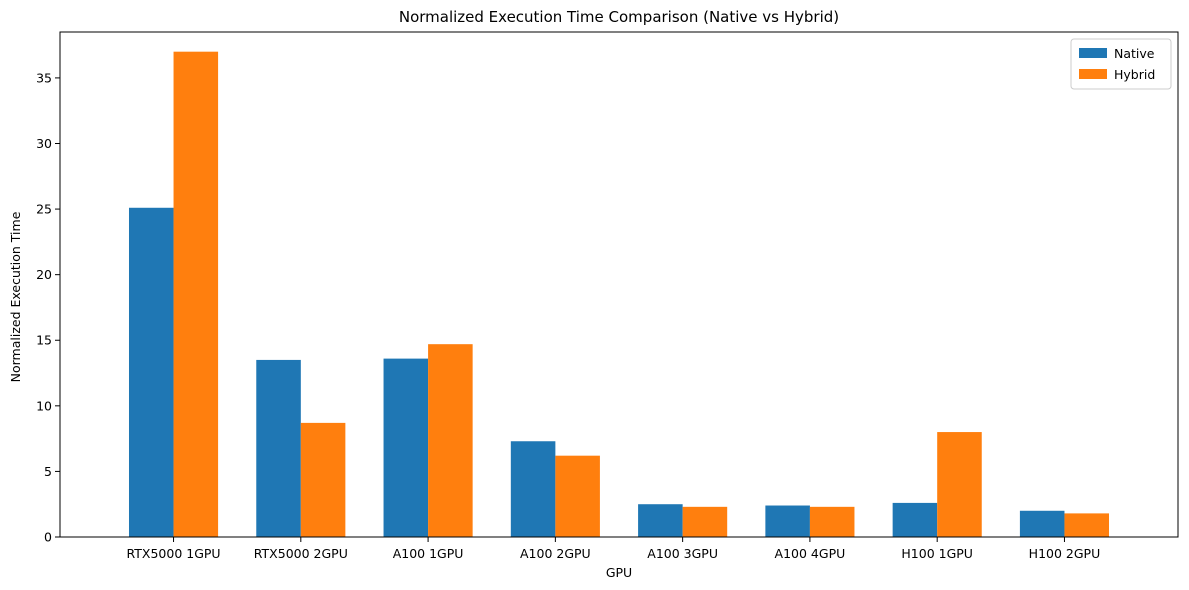  Describe the element at coordinates (44, 274) in the screenshot. I see `y-tick-label: 20` at that location.